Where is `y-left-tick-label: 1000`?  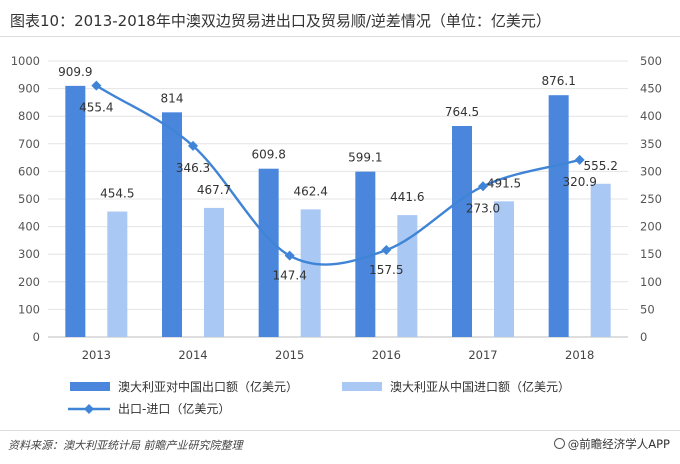
y-left-tick-label: 1000 is located at coordinates (25, 61).